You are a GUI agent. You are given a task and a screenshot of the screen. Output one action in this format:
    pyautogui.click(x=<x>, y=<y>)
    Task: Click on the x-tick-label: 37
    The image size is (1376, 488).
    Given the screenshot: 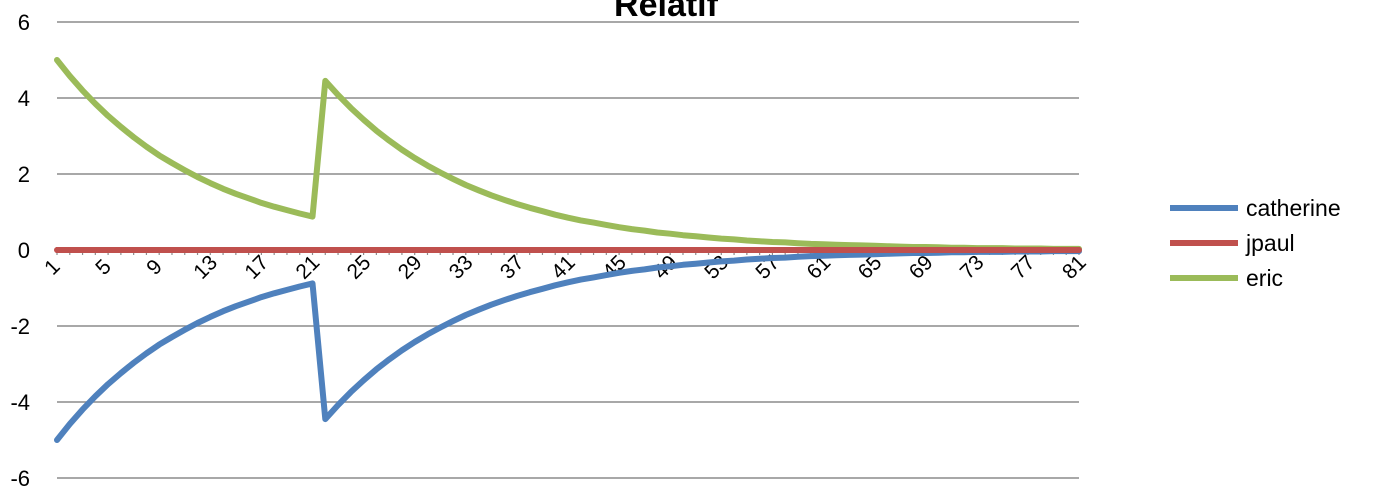 What is the action you would take?
    pyautogui.click(x=512, y=267)
    